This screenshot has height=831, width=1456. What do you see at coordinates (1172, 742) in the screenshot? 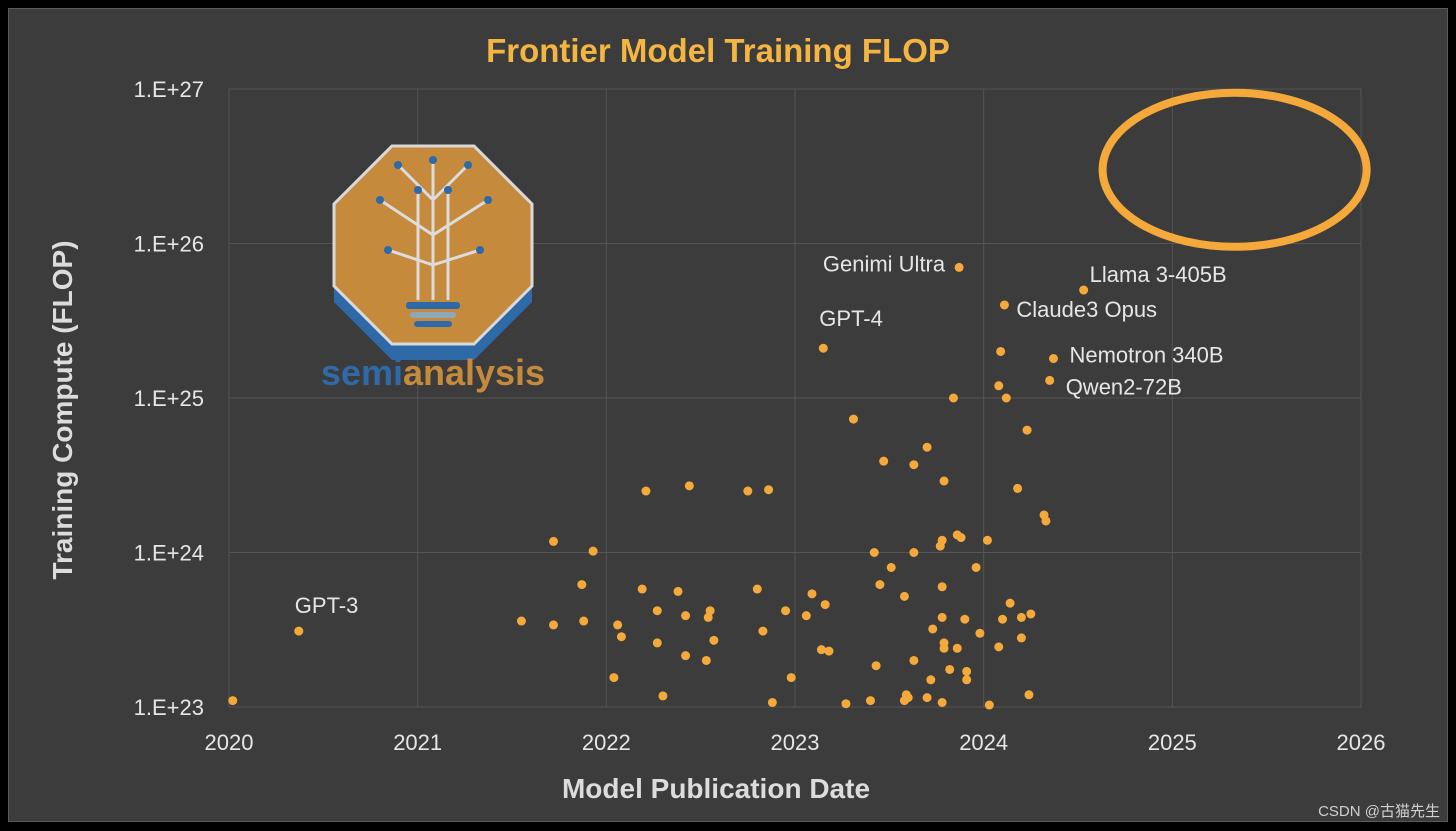
I see `x-tick-label: 2025` at bounding box center [1172, 742].